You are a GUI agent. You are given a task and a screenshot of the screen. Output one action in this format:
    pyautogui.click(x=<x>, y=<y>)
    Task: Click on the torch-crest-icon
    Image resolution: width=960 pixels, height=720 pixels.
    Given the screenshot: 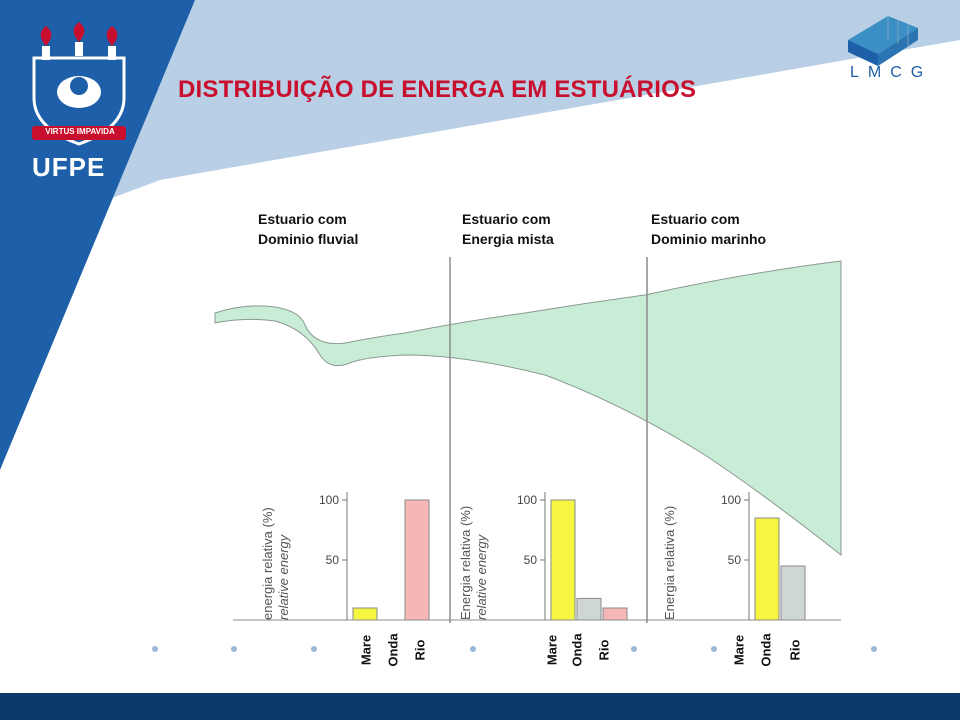 What is the action you would take?
    pyautogui.click(x=79, y=84)
    